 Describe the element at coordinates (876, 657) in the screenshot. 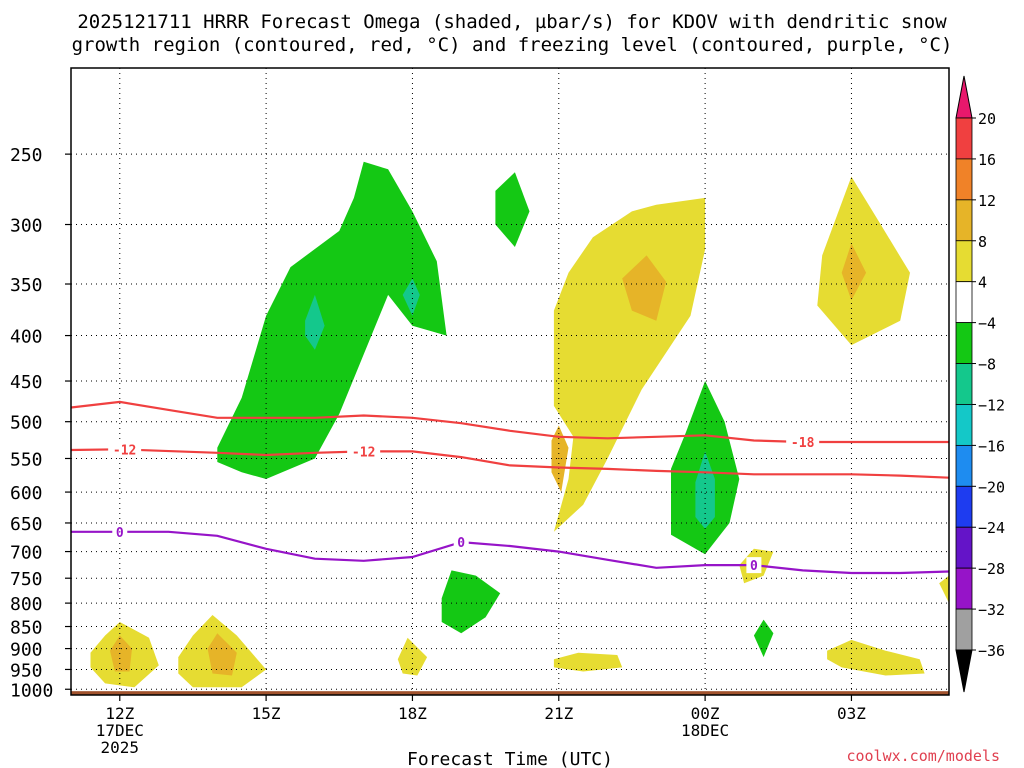

I see `omega-region-v` at that location.